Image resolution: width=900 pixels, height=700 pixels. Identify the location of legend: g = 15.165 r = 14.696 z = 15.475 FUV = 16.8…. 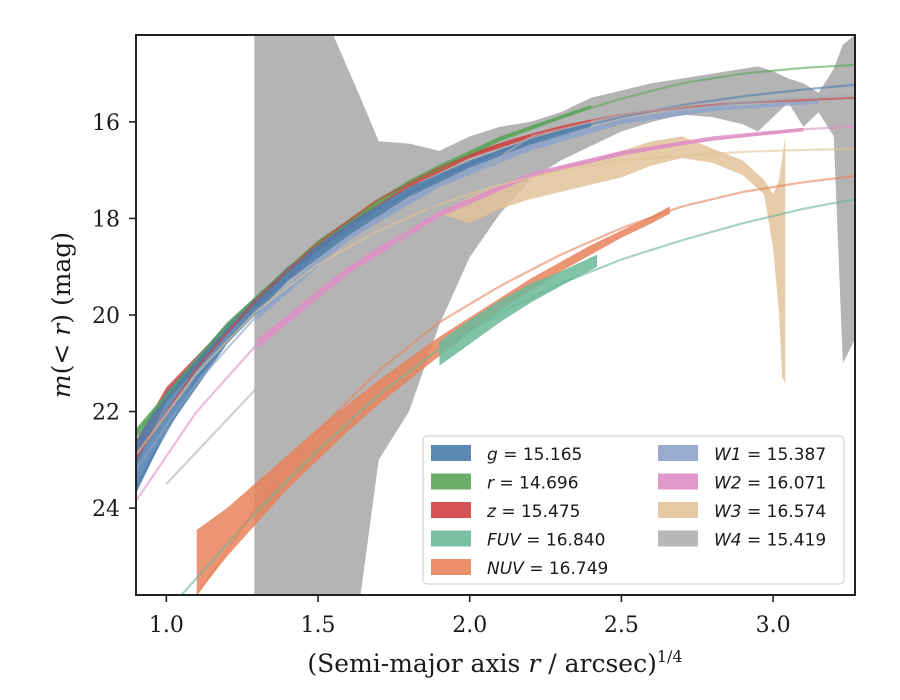
(633, 510).